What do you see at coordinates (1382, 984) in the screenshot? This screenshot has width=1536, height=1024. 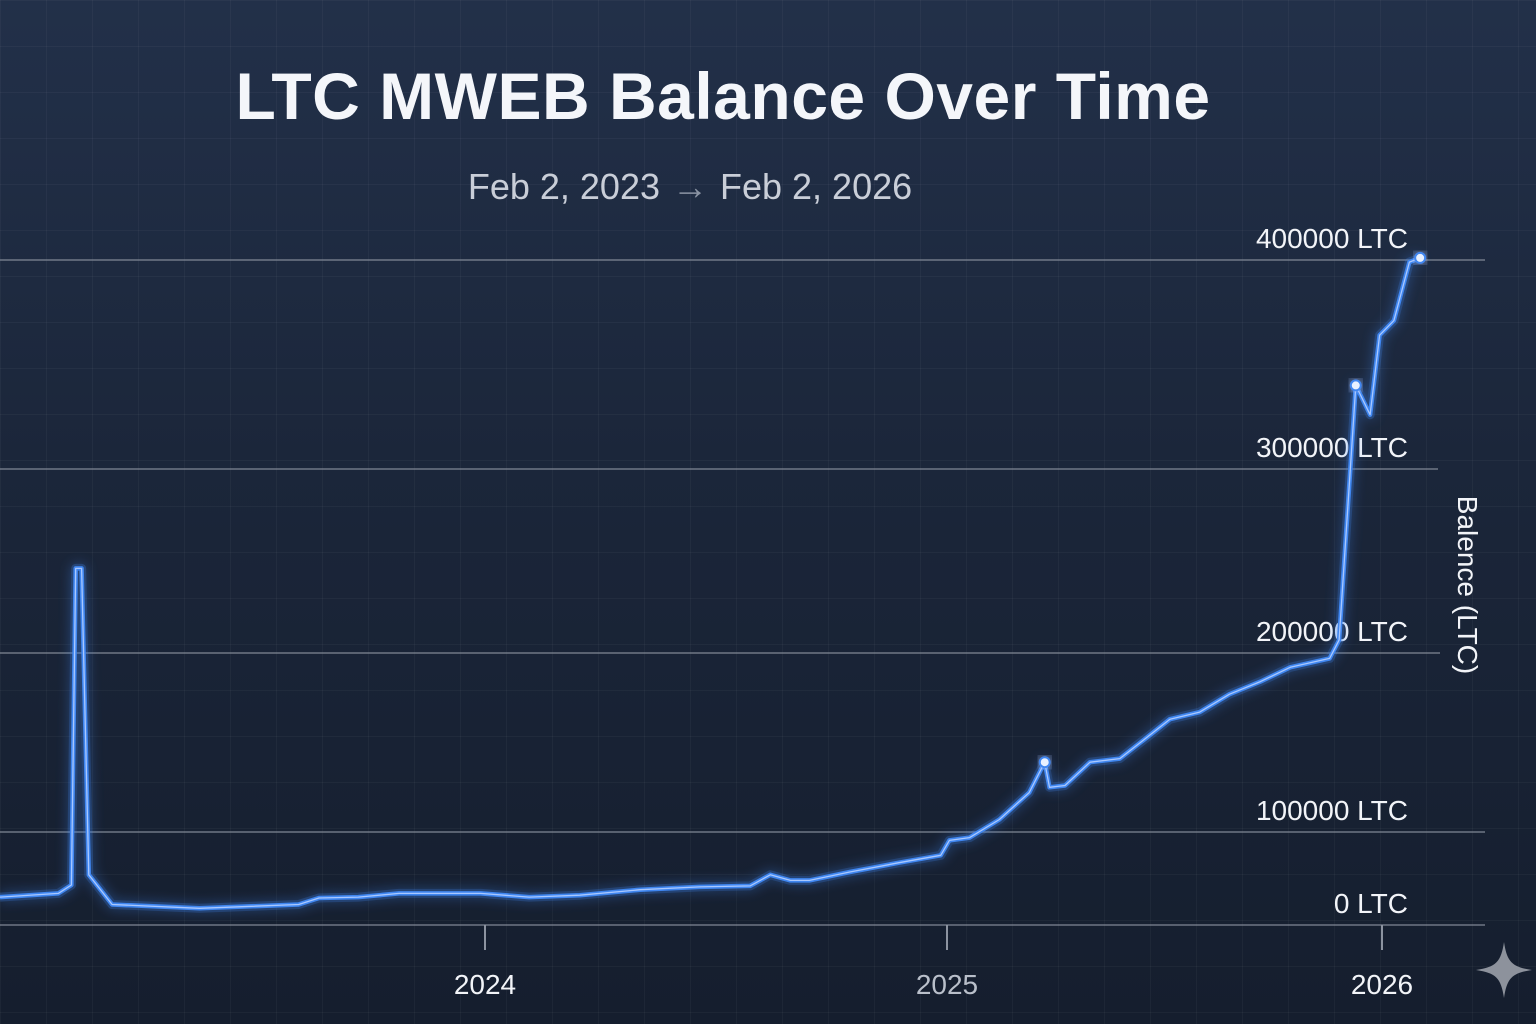 I see `x-tick-label: 2026` at bounding box center [1382, 984].